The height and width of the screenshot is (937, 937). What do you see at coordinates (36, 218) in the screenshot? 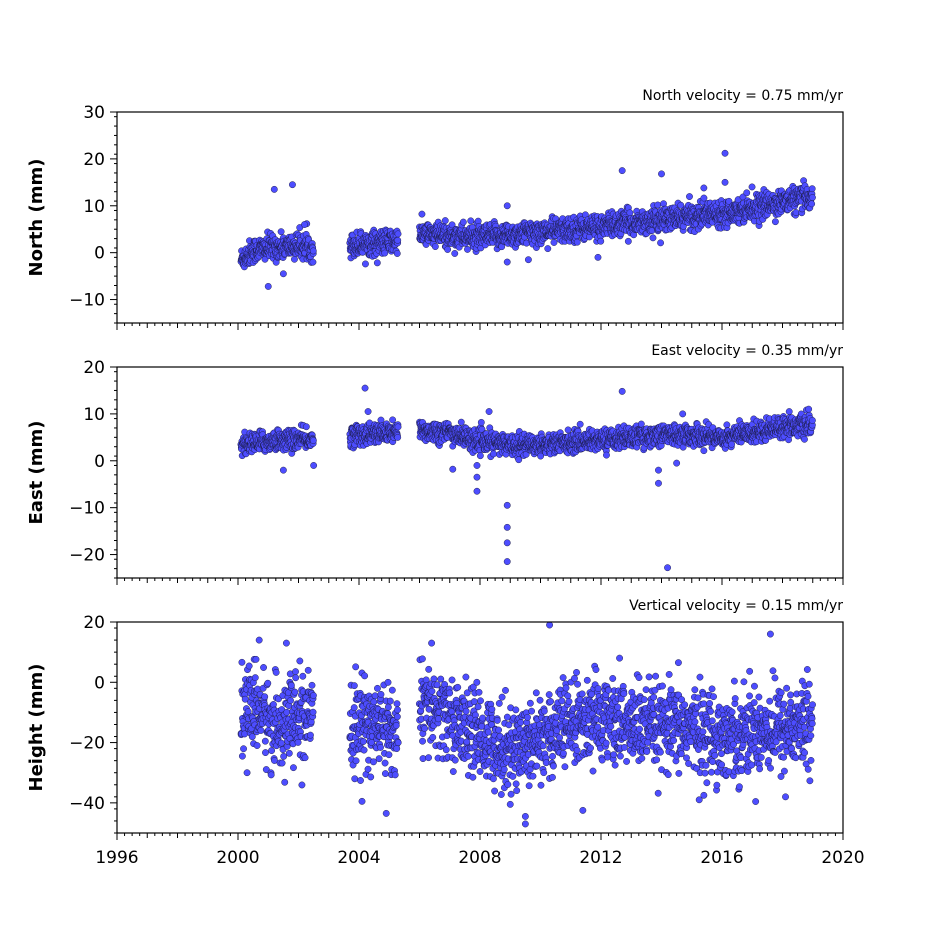
I see `y-axis-label: North (mm)` at bounding box center [36, 218].